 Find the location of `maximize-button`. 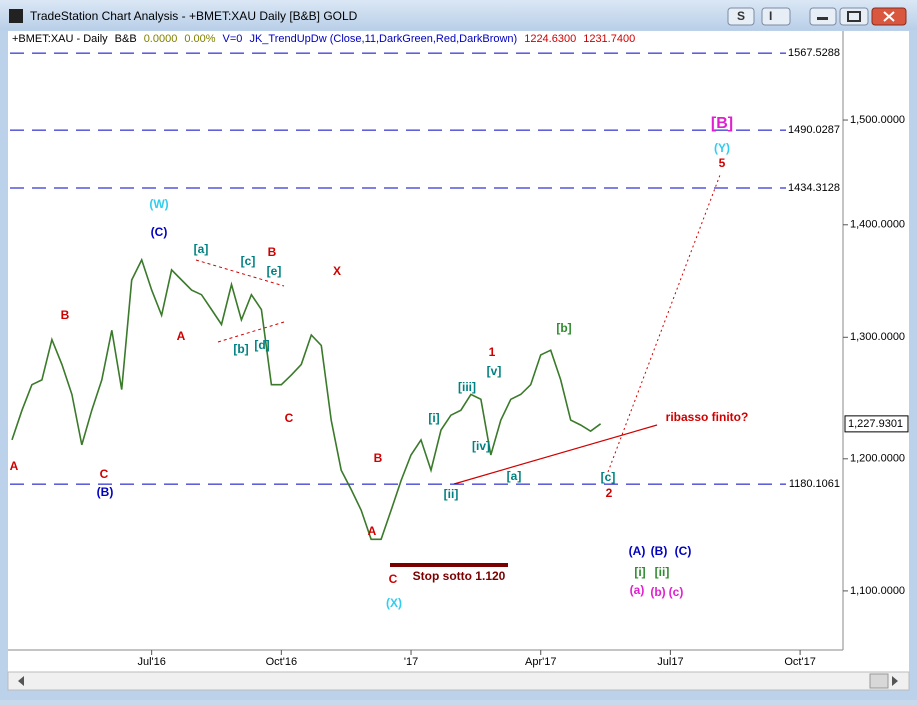

maximize-button is located at coordinates (854, 16).